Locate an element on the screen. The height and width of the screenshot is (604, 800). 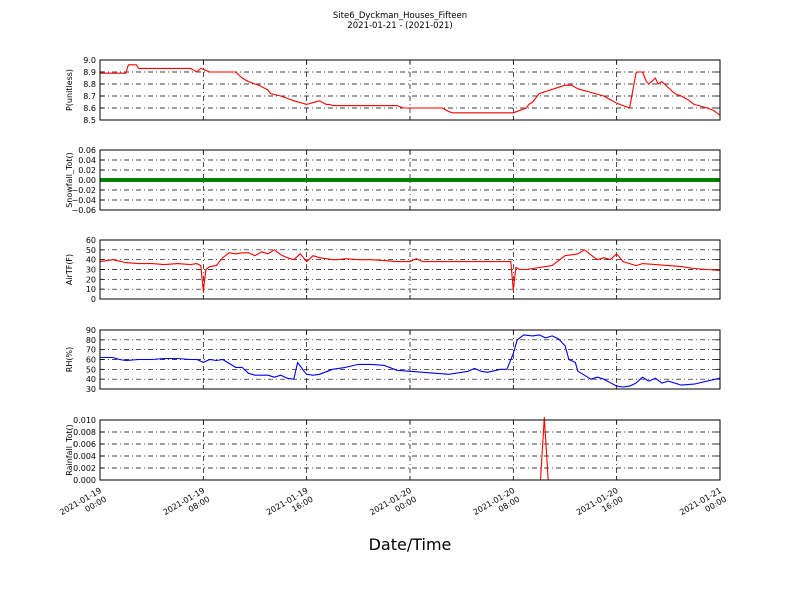
x-axis-label: Date/Time is located at coordinates (410, 544).